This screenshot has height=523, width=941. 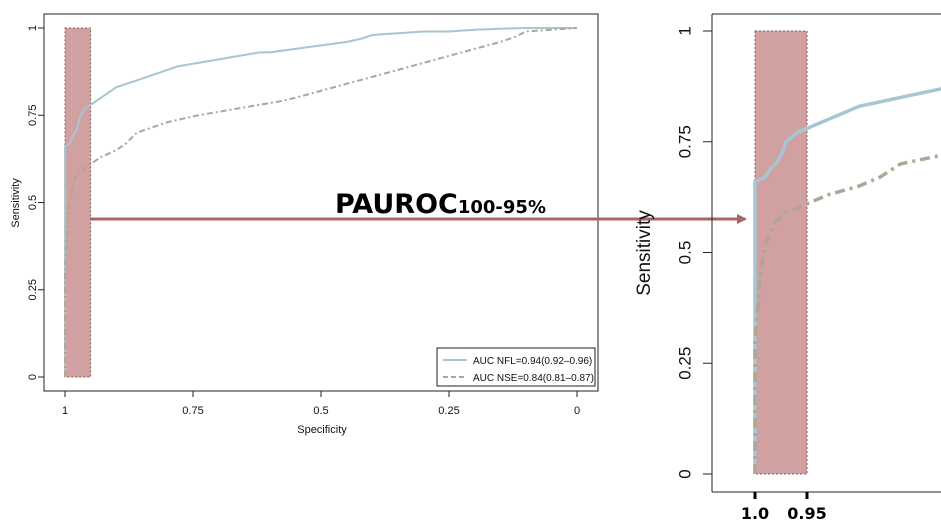 I want to click on legend-label-nfl: AUC NFL=0.94(0.92–0.96), so click(x=532, y=361).